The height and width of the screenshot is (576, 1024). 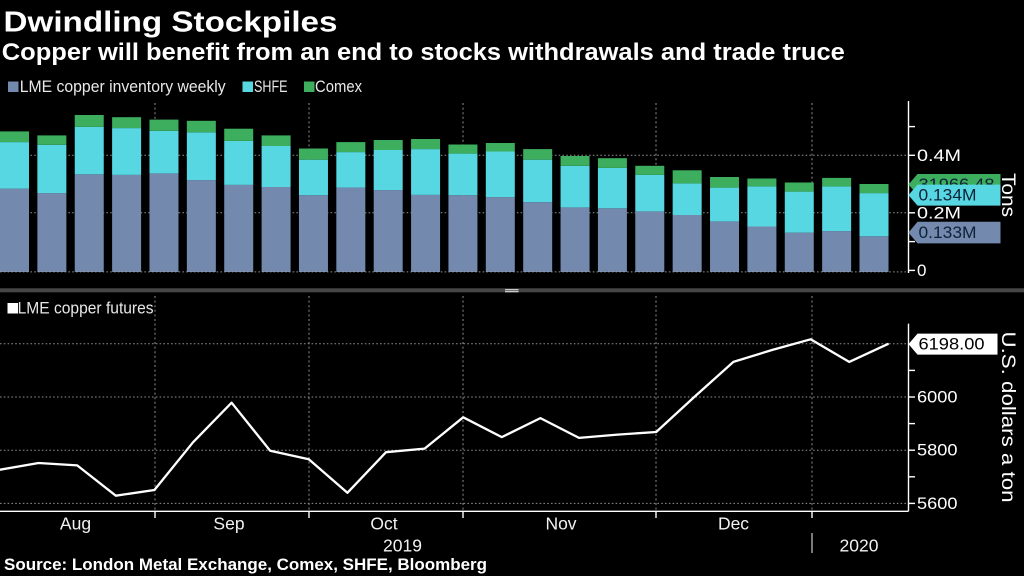 I want to click on svg-text: 5800, so click(x=937, y=450).